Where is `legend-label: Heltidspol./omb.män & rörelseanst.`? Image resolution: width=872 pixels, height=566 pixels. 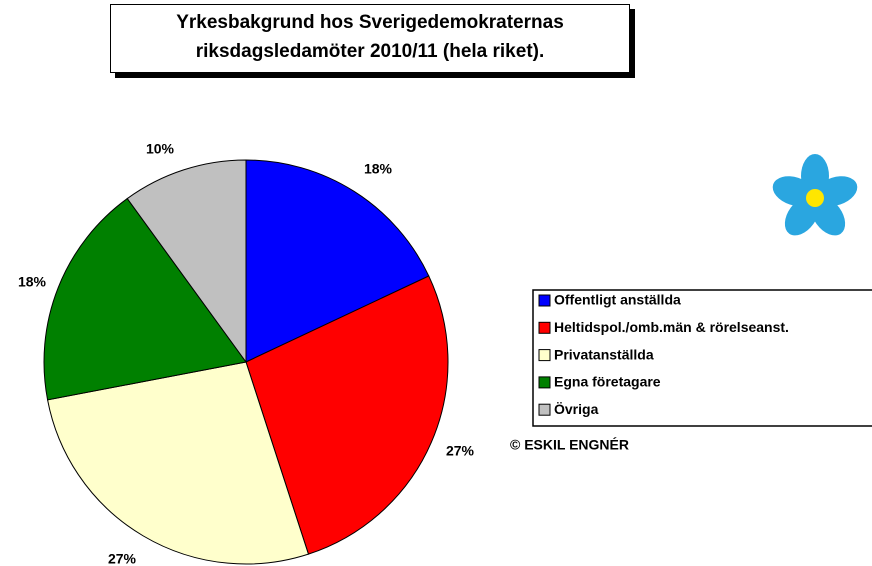 legend-label: Heltidspol./omb.män & rörelseanst. is located at coordinates (671, 327).